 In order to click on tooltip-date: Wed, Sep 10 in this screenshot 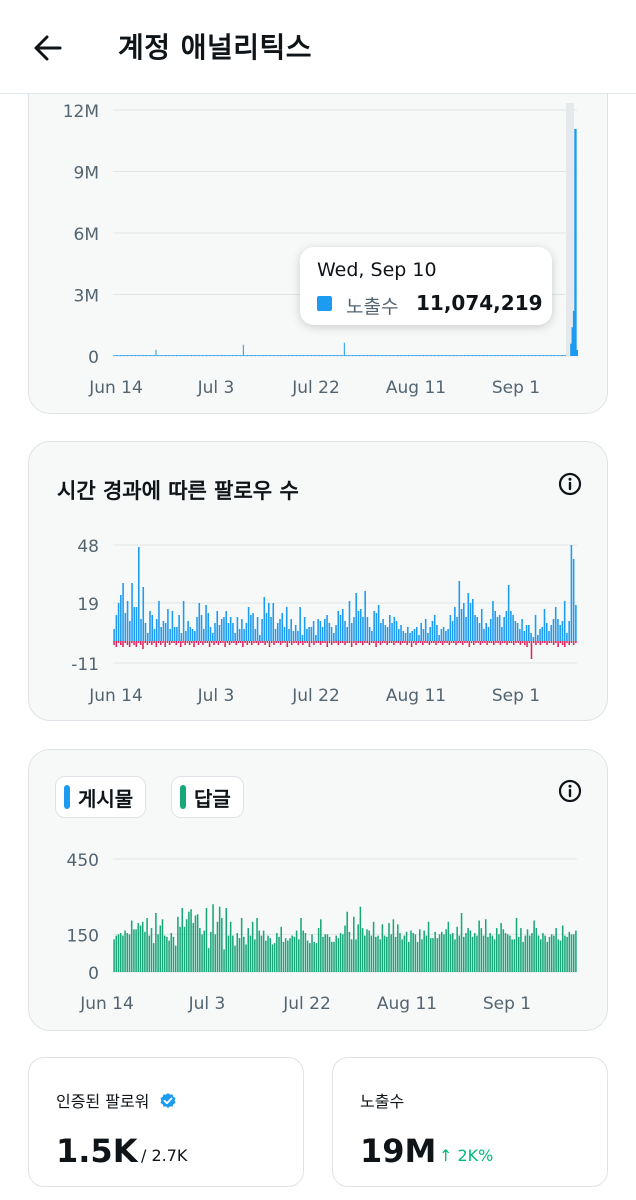, I will do `click(377, 270)`.